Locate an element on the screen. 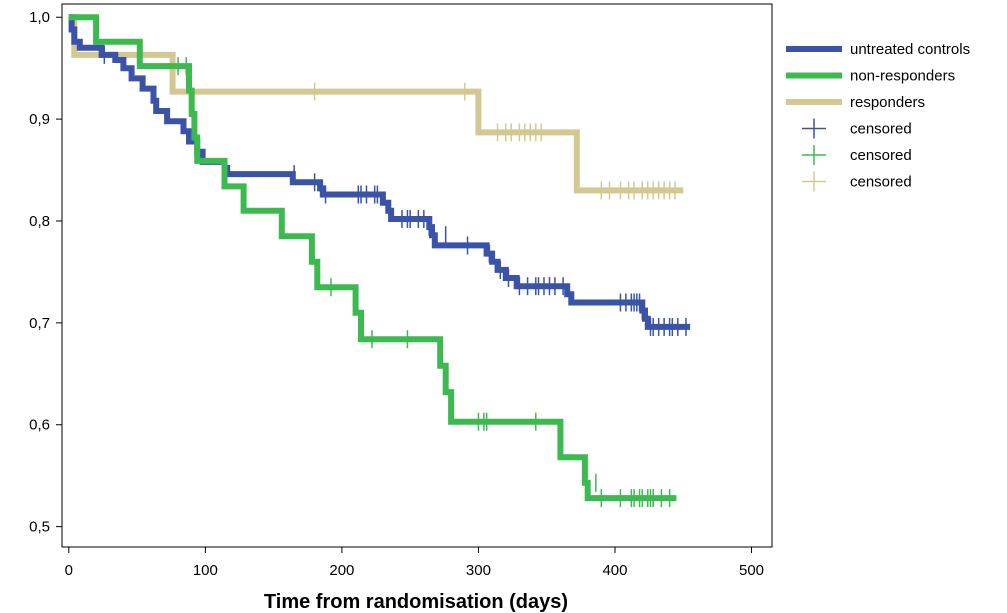  y-tick-label: 0,5 is located at coordinates (39, 527).